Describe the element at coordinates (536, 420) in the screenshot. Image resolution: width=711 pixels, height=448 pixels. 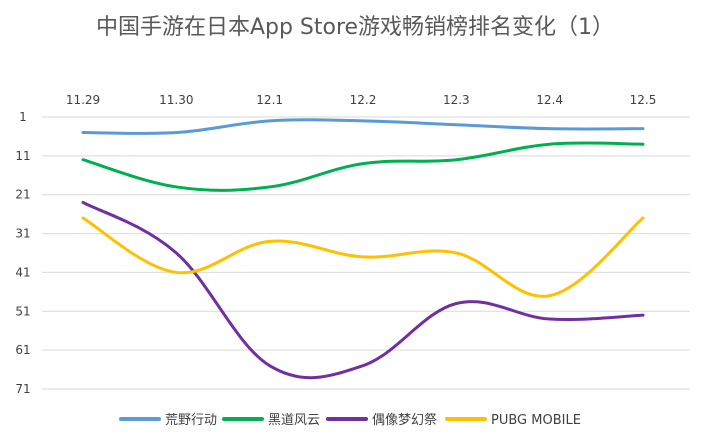
I see `legend-label-3: PUBG MOBILE` at that location.